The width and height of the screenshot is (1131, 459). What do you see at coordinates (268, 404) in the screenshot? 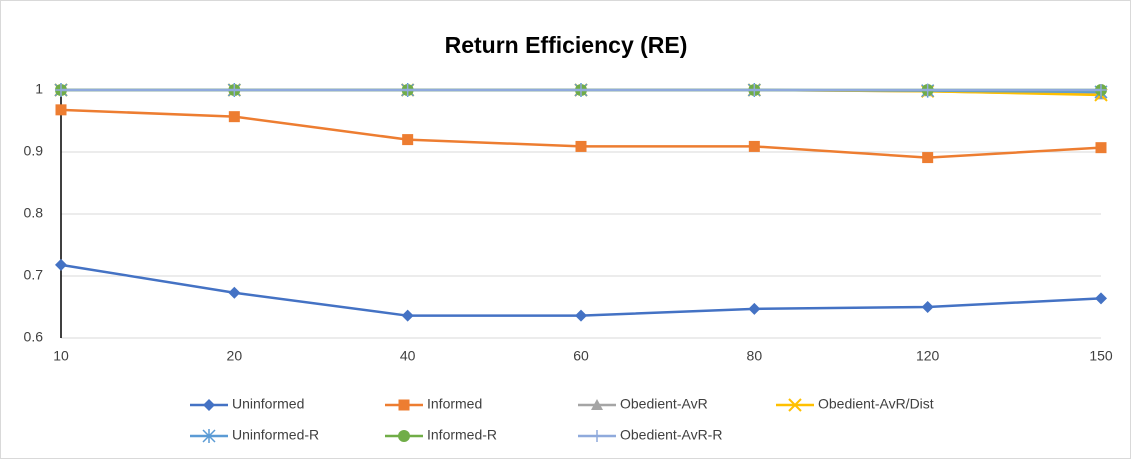
I see `legend-label: Uninformed` at bounding box center [268, 404].